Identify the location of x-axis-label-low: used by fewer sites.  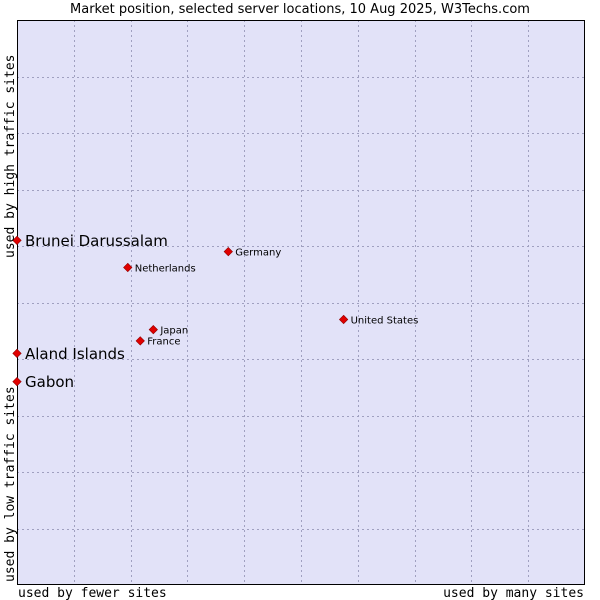
(92, 593).